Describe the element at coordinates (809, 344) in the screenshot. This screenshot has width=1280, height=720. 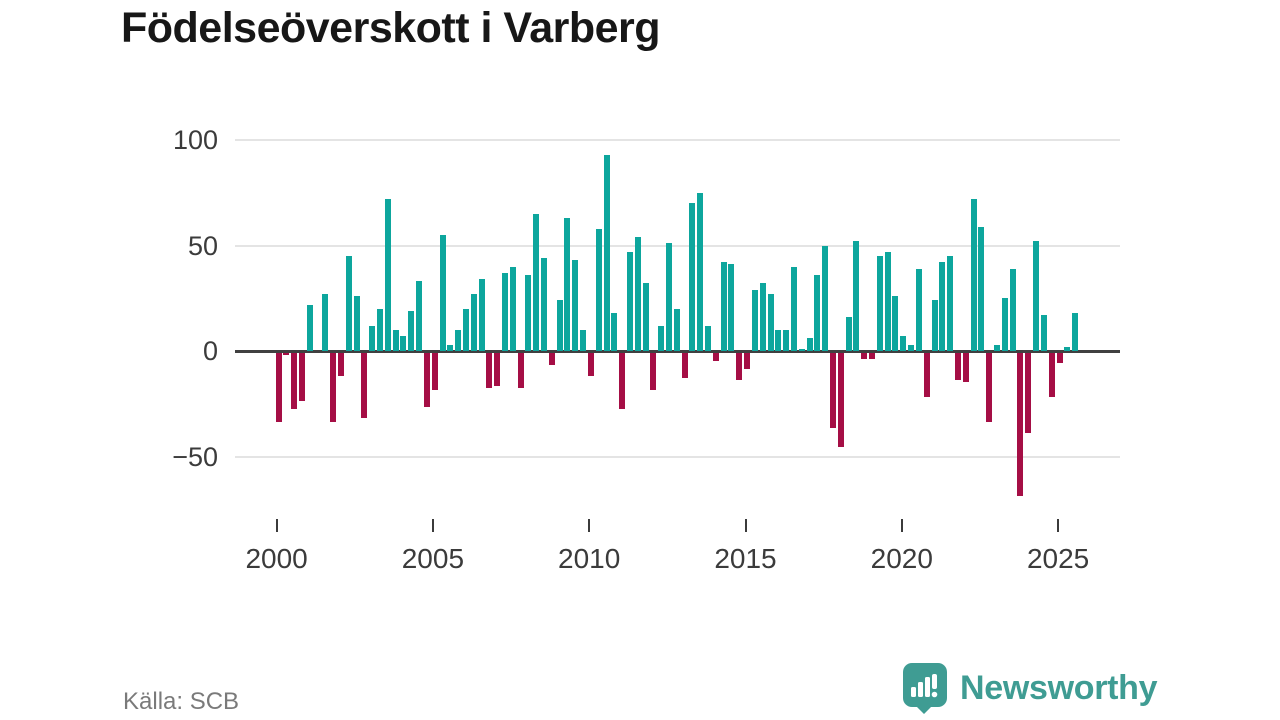
I see `bar-2017Q1` at that location.